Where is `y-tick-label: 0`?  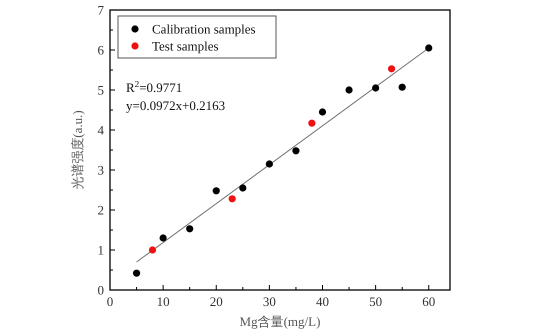 y-tick-label: 0 is located at coordinates (101, 290).